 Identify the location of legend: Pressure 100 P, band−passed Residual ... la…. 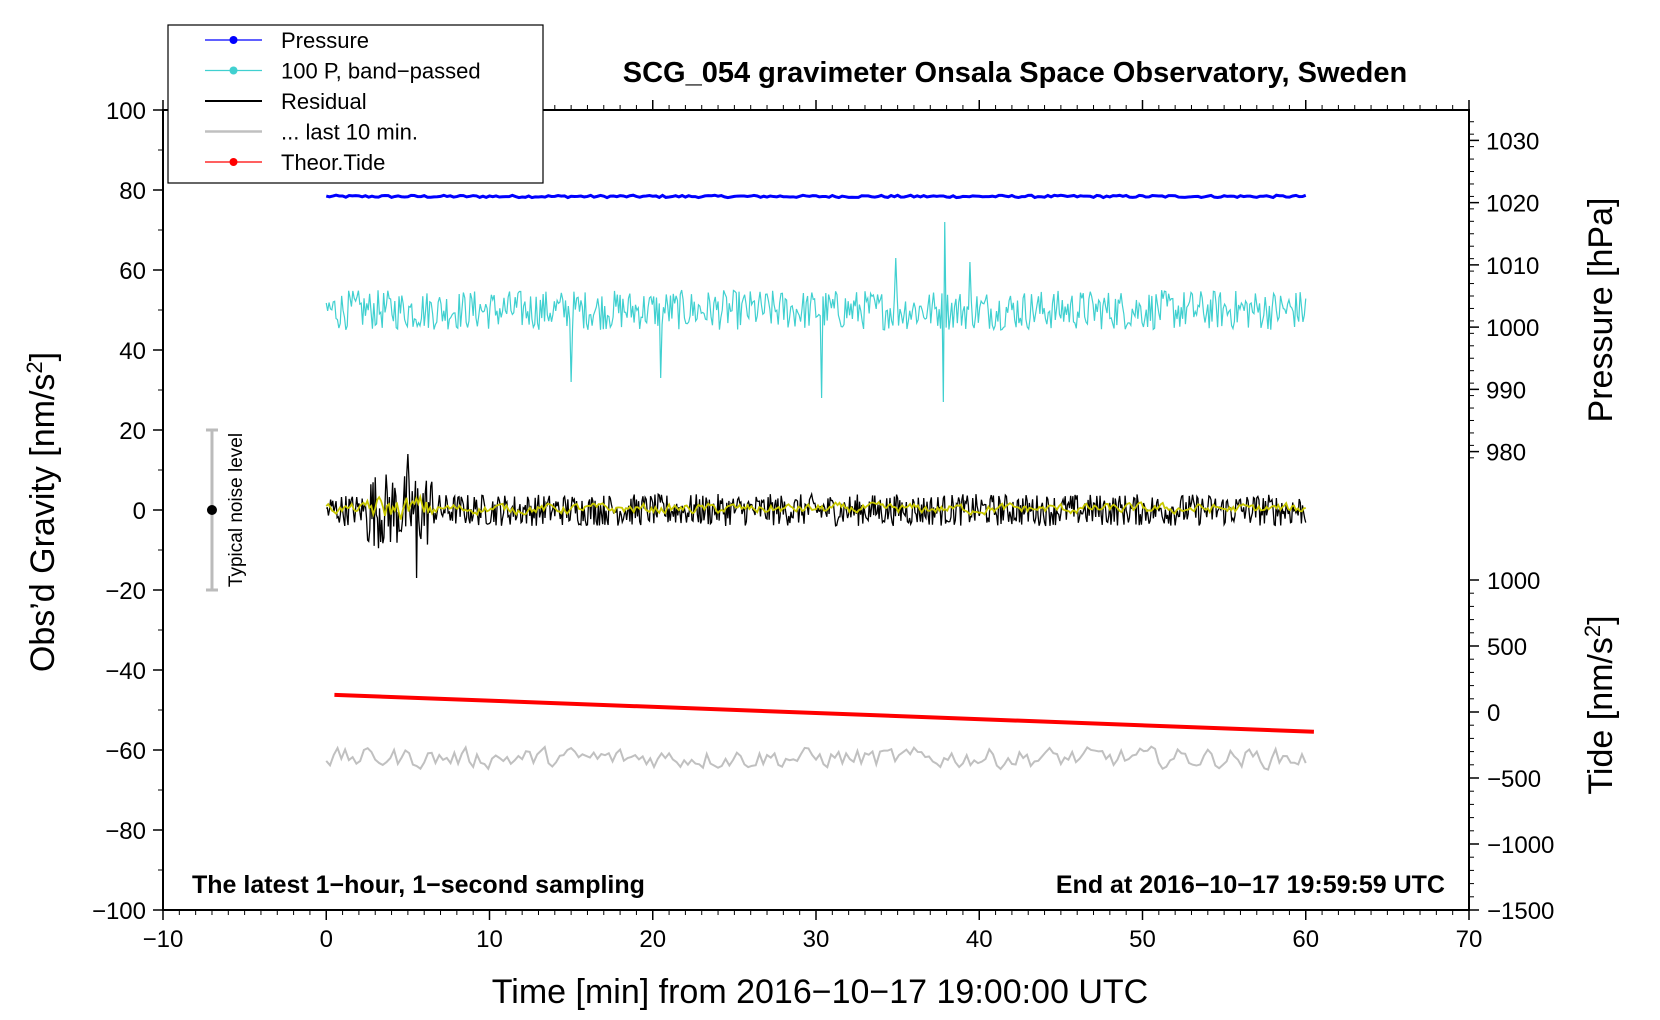
(355, 104).